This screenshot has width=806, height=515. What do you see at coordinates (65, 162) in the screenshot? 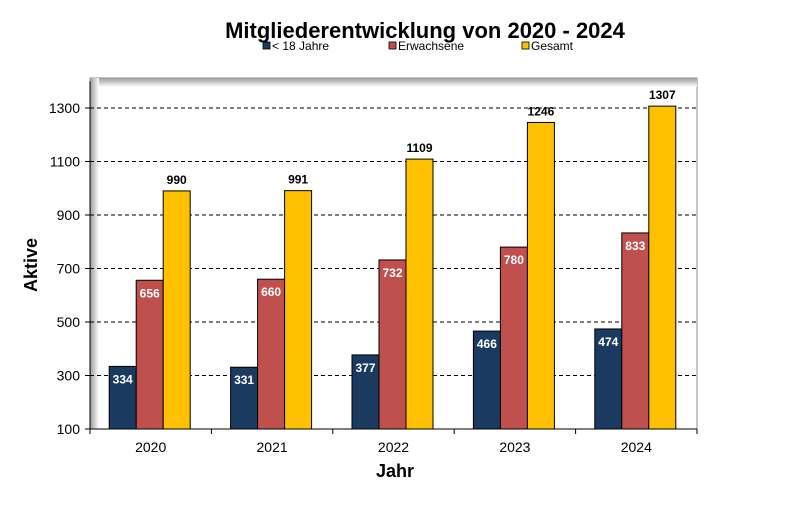
I see `y-tick-label: 1100` at bounding box center [65, 162].